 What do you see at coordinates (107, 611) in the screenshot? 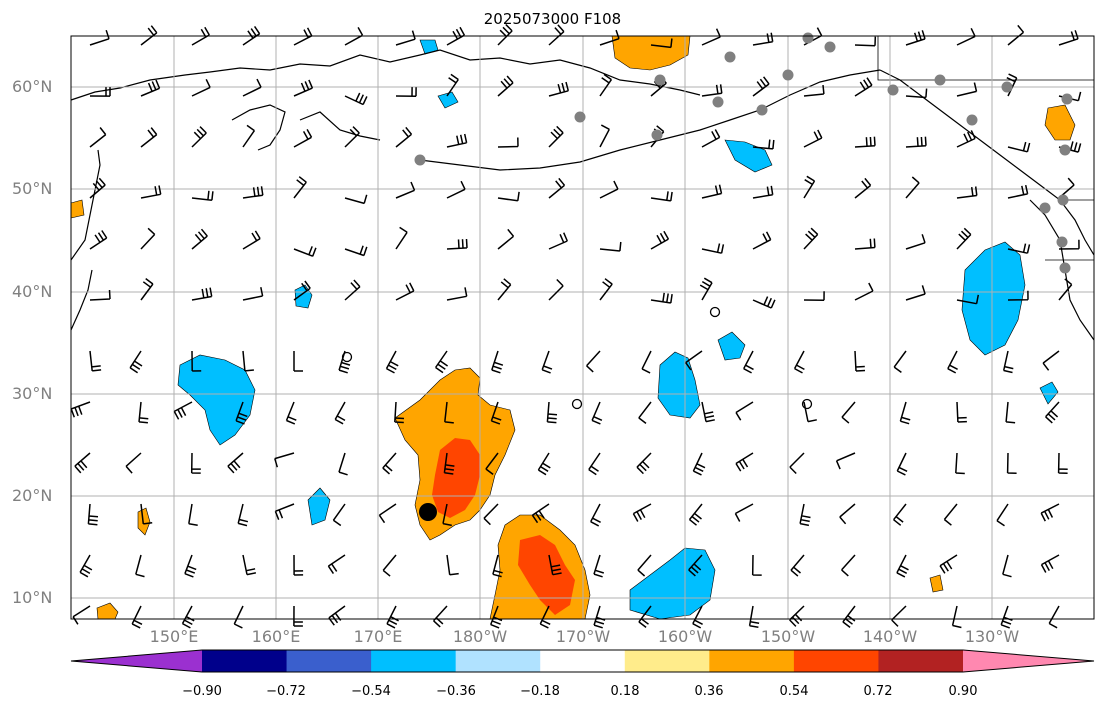
I see `anomaly-positive-small2` at bounding box center [107, 611].